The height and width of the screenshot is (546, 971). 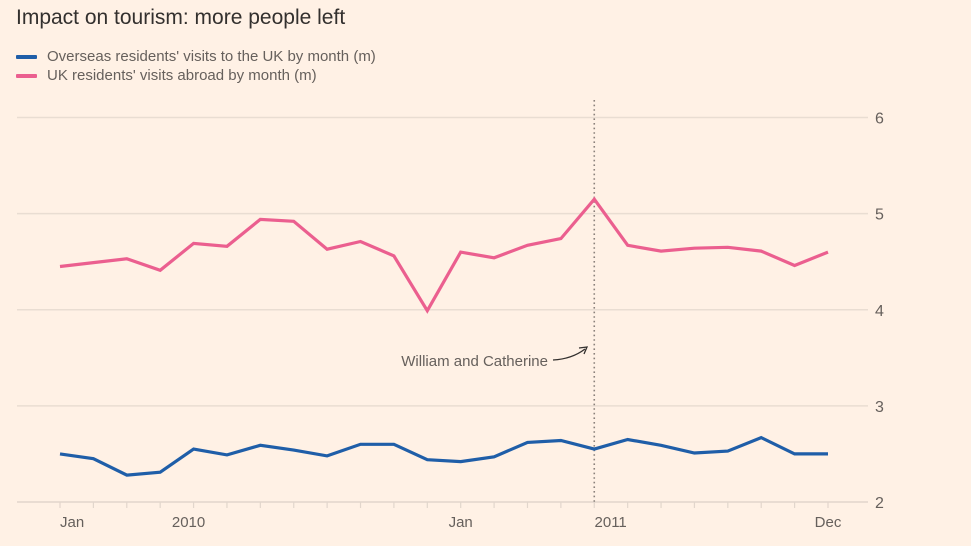 What do you see at coordinates (879, 503) in the screenshot?
I see `y-tick-label: 2` at bounding box center [879, 503].